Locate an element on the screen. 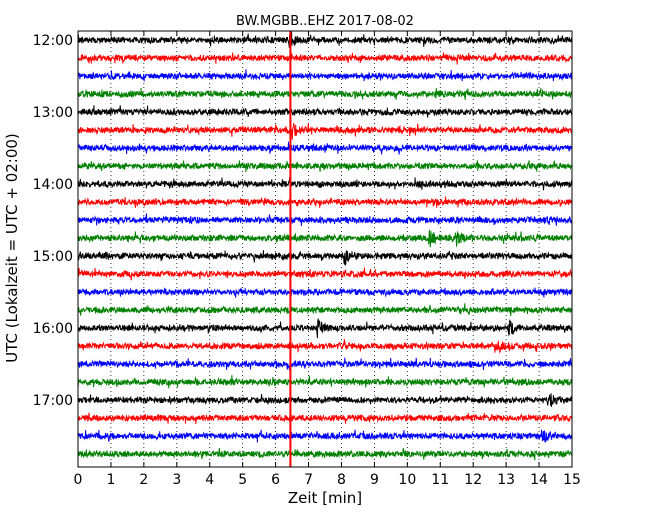 The image size is (650, 520). y-tick-label: 15:00 is located at coordinates (53, 257).